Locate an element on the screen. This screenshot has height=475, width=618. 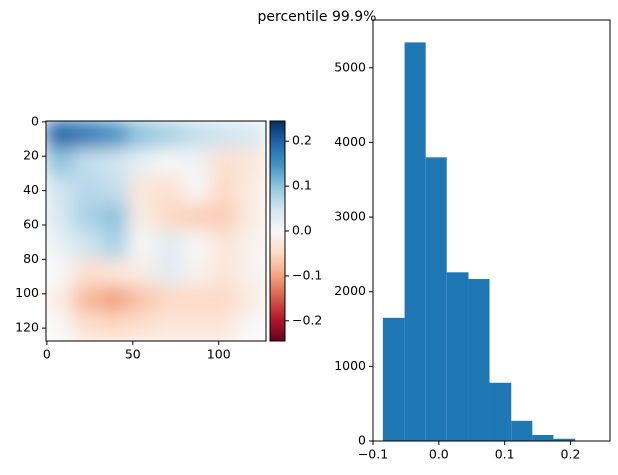
x-tick-label: −0.1 is located at coordinates (373, 454).